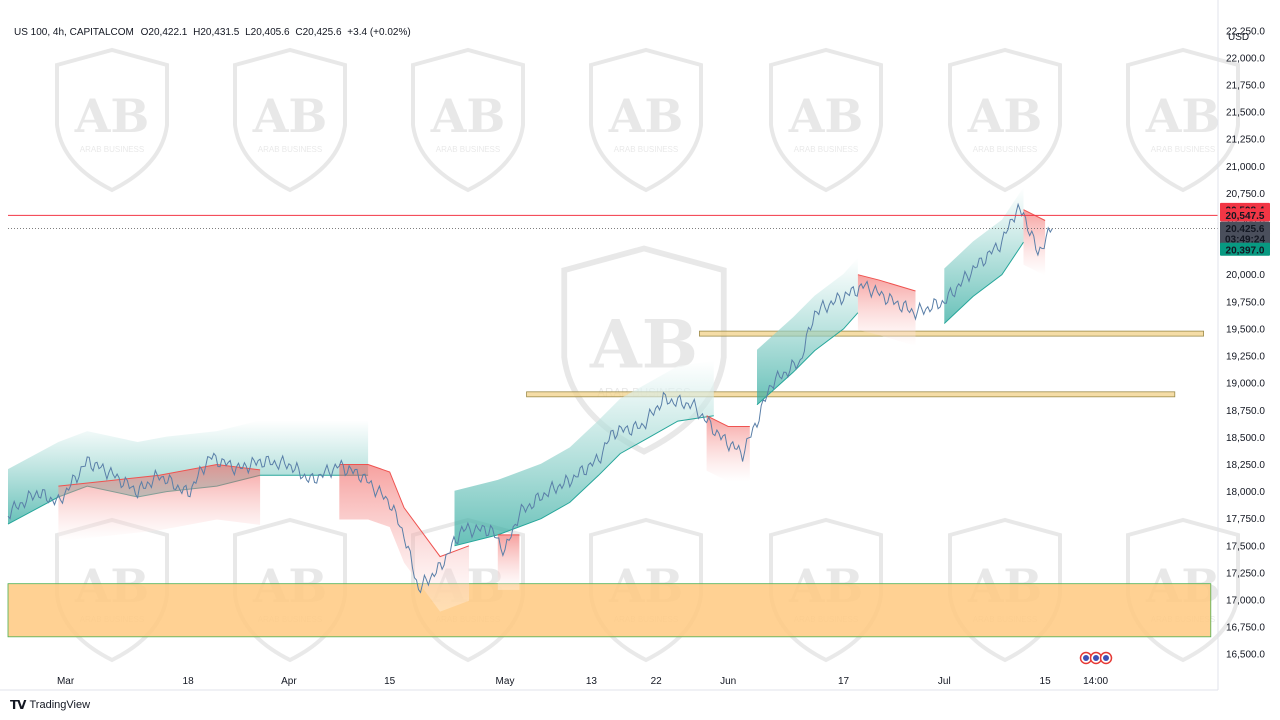  What do you see at coordinates (318, 32) in the screenshot?
I see `close-value: C20,425.6` at bounding box center [318, 32].